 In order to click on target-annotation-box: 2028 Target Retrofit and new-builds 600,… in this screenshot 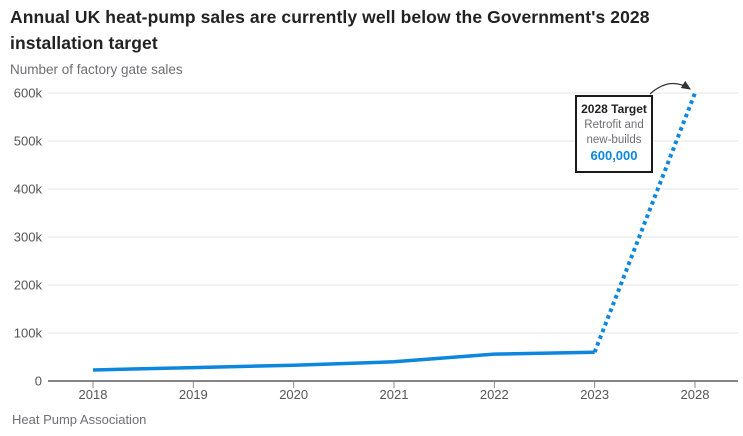, I will do `click(614, 134)`.